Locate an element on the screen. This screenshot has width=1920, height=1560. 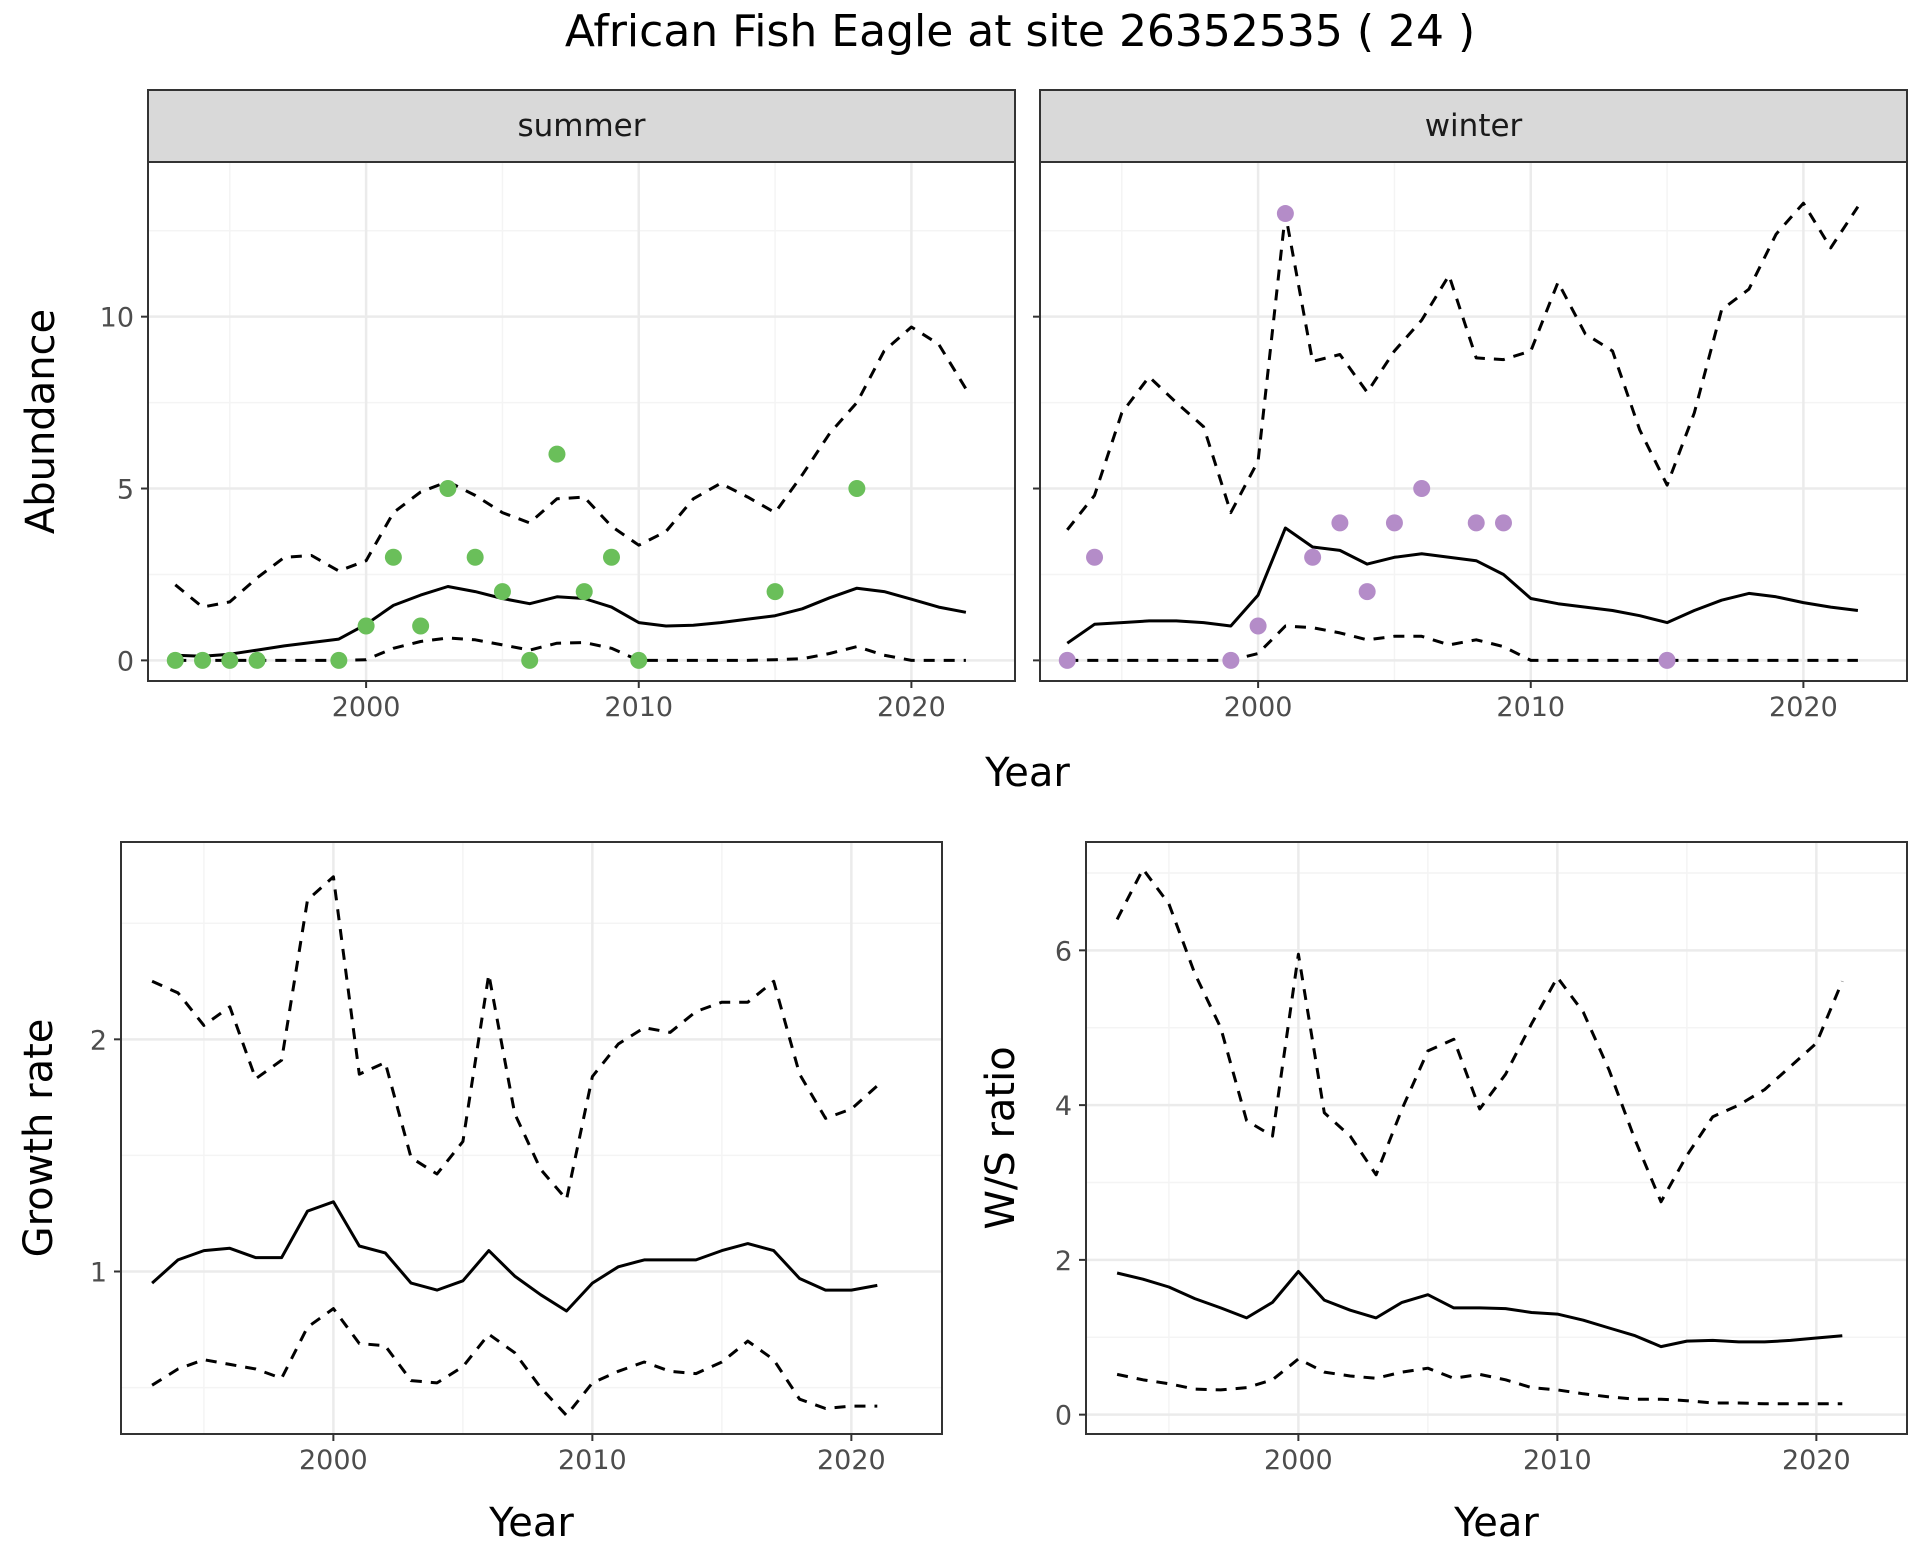
ratio-mean-line is located at coordinates (1479, 1309).